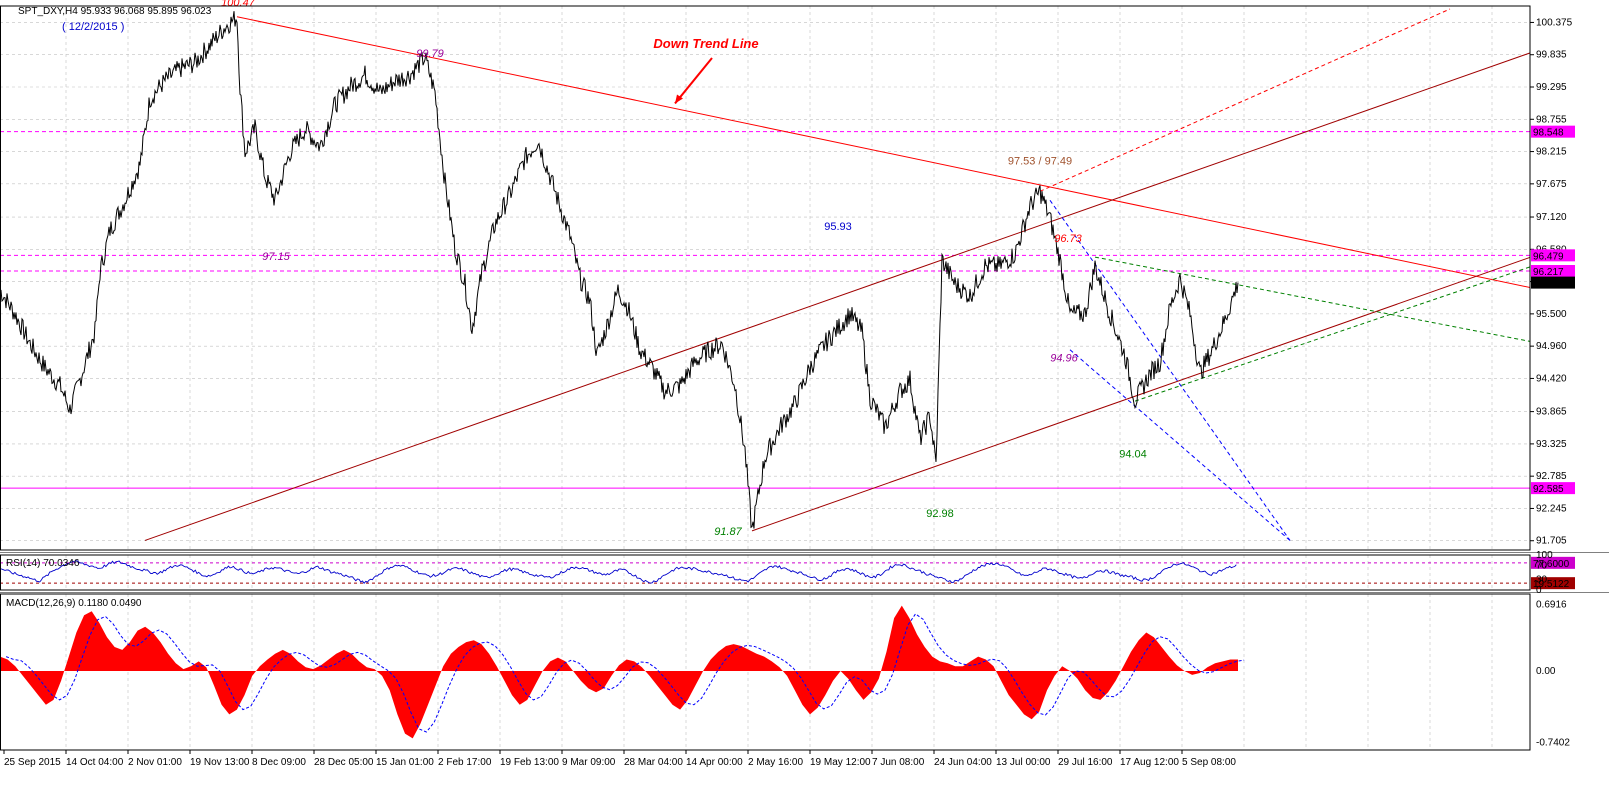 The image size is (1609, 801). What do you see at coordinates (1539, 590) in the screenshot?
I see `rsi-axis-tick-label: 0` at bounding box center [1539, 590].